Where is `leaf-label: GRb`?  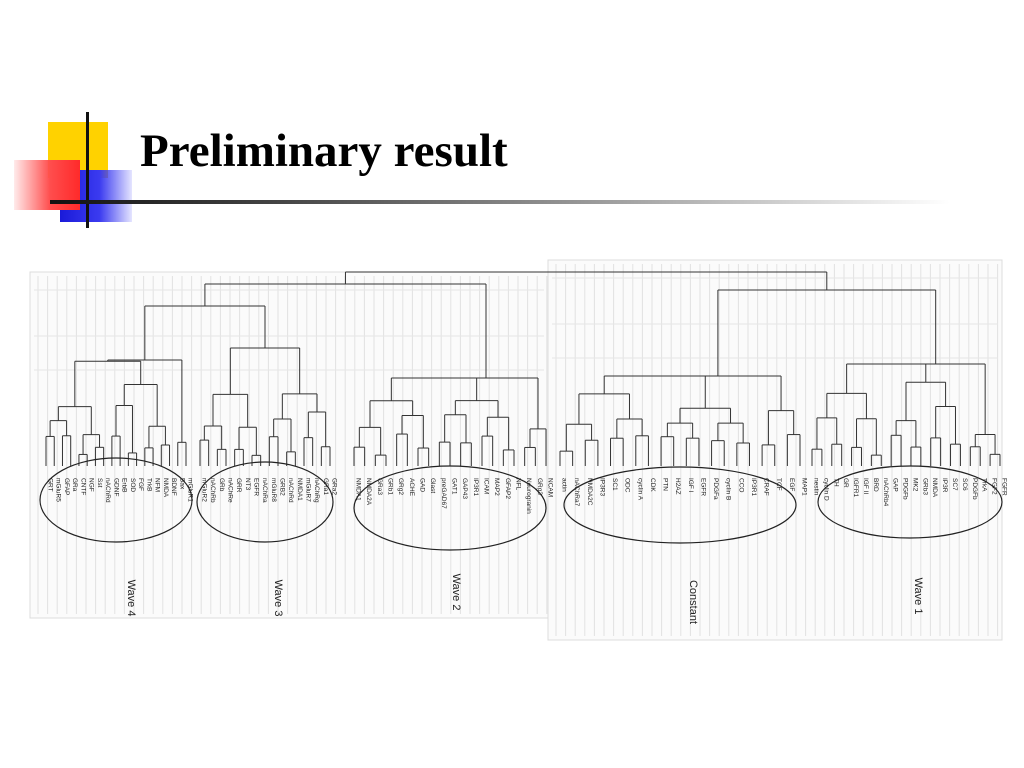
leaf-label: GRb is located at coordinates (221, 485).